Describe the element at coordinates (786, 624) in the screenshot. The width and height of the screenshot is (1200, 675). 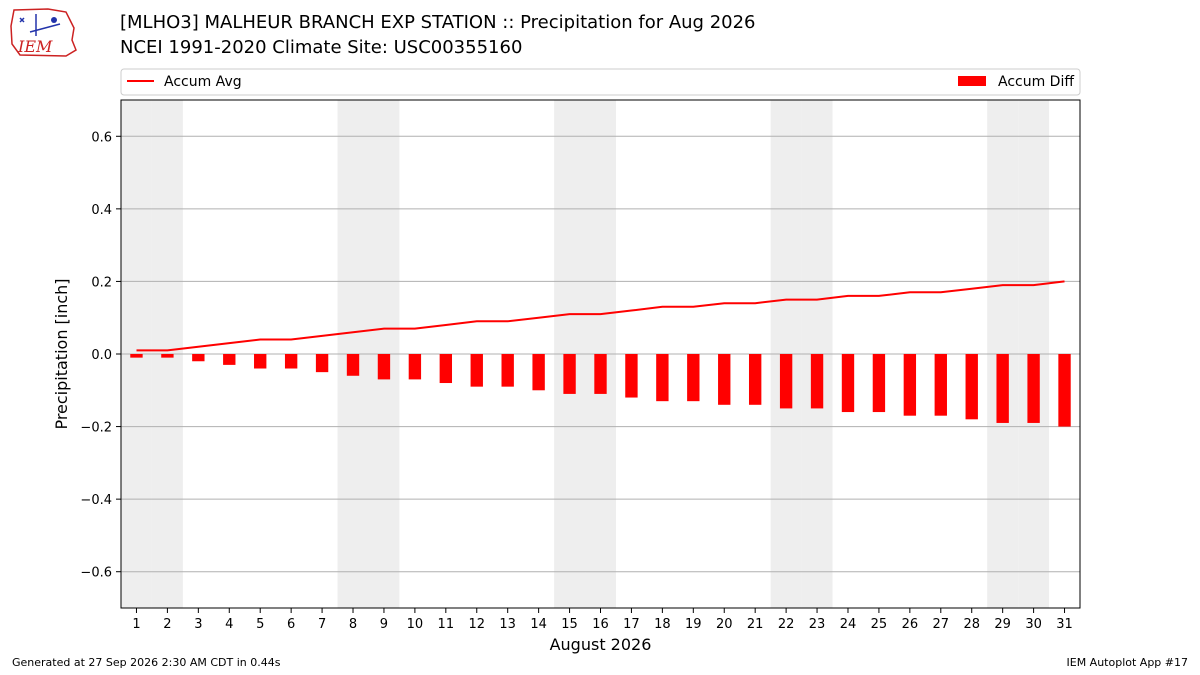
I see `x-tick-label: 22` at that location.